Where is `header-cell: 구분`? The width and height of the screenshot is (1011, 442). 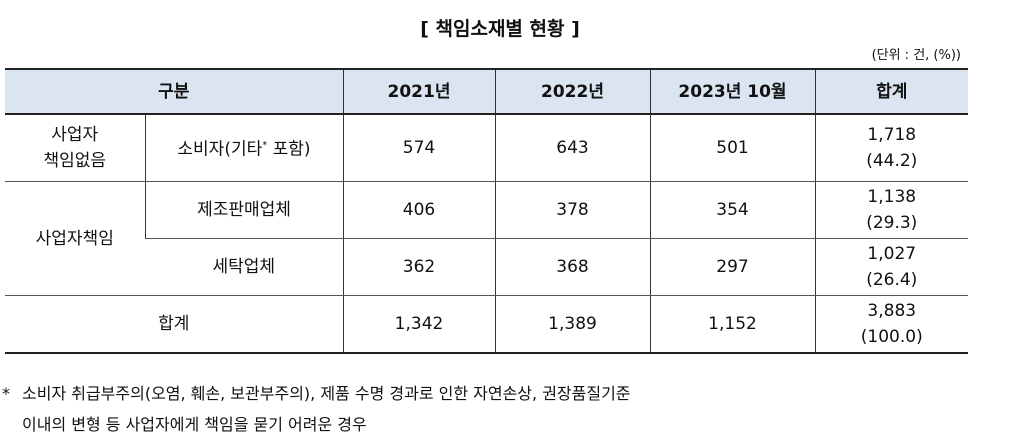 header-cell: 구분 is located at coordinates (174, 91).